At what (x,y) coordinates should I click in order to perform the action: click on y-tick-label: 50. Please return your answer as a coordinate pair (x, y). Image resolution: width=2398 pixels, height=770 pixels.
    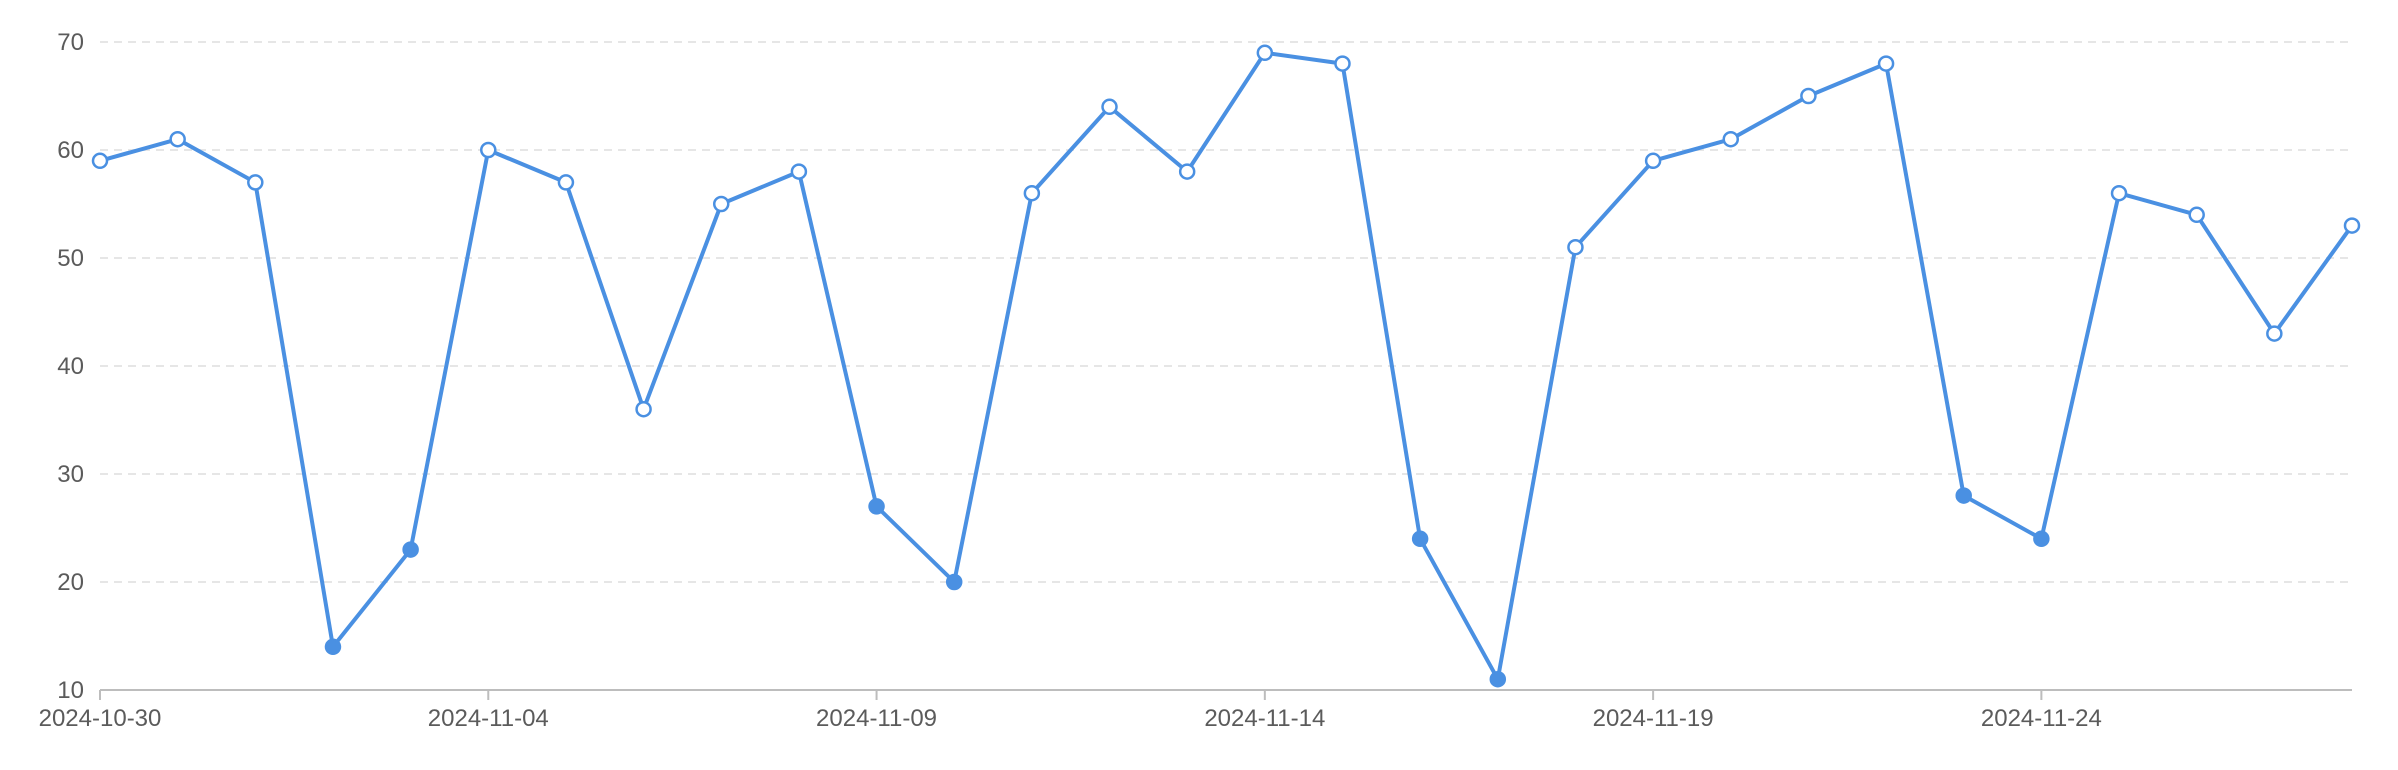
    Looking at the image, I should click on (70, 258).